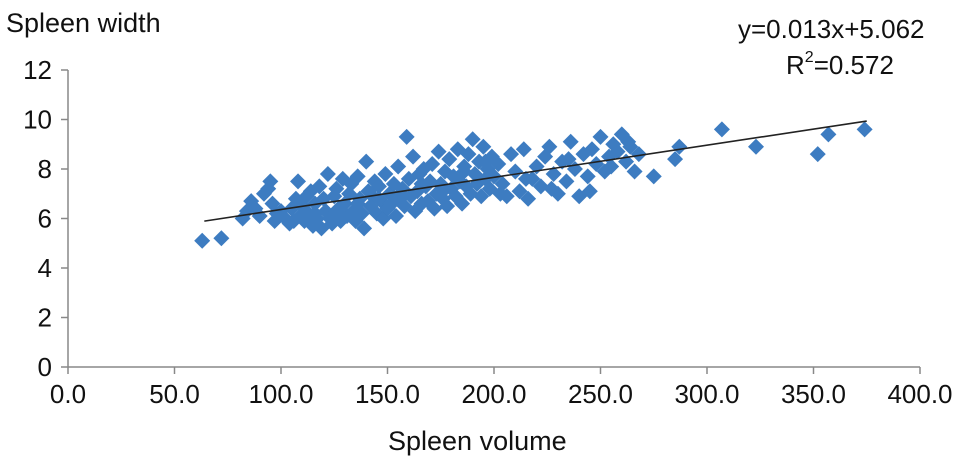  What do you see at coordinates (174, 394) in the screenshot?
I see `x-tick-label: 50.0` at bounding box center [174, 394].